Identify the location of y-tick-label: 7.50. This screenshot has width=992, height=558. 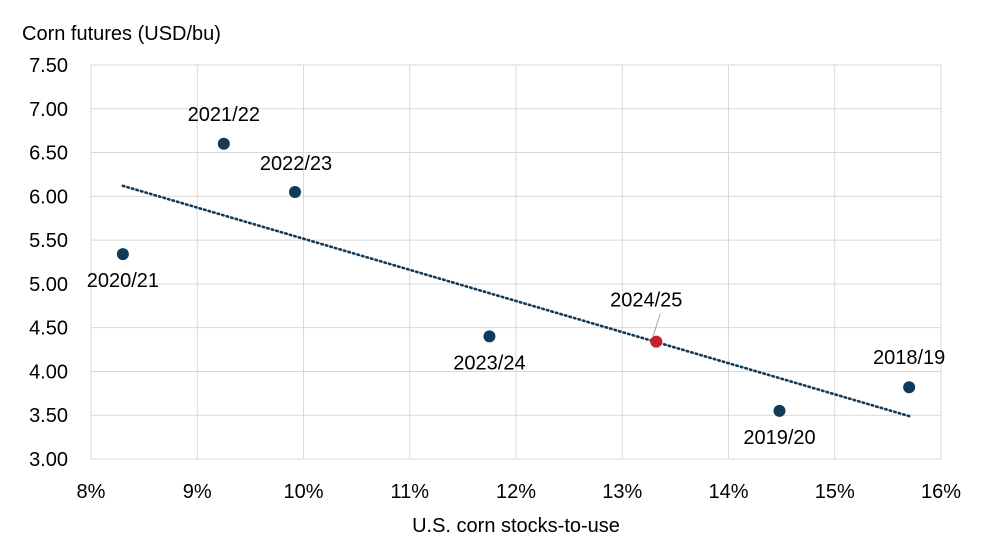
(48, 66).